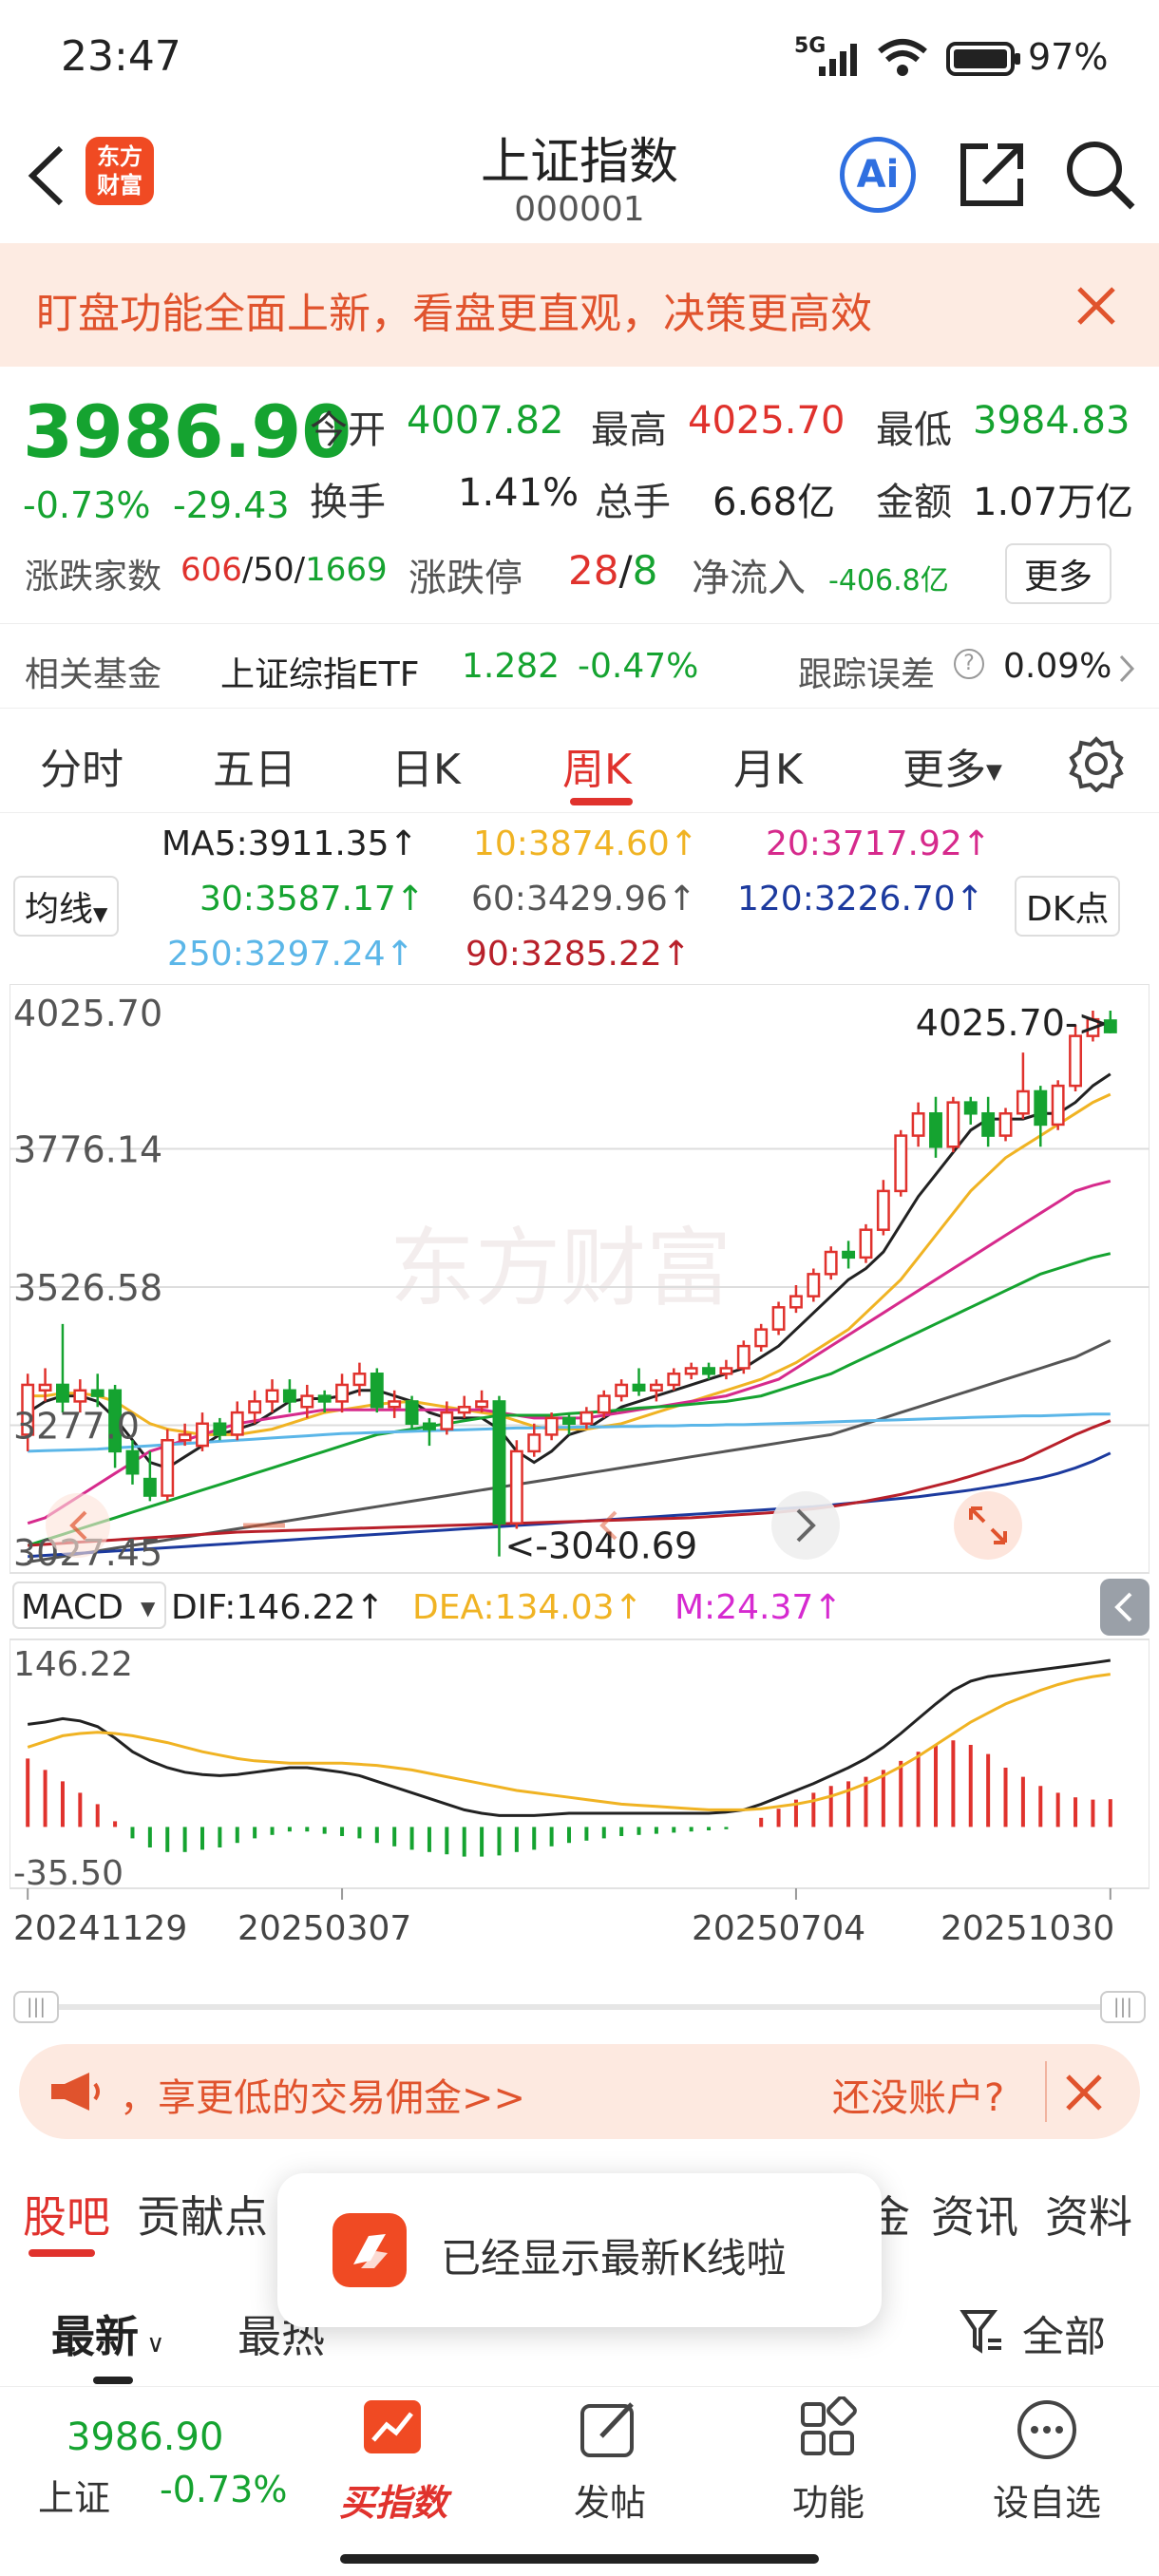  I want to click on macd-selector: MACD ▼, so click(89, 1605).